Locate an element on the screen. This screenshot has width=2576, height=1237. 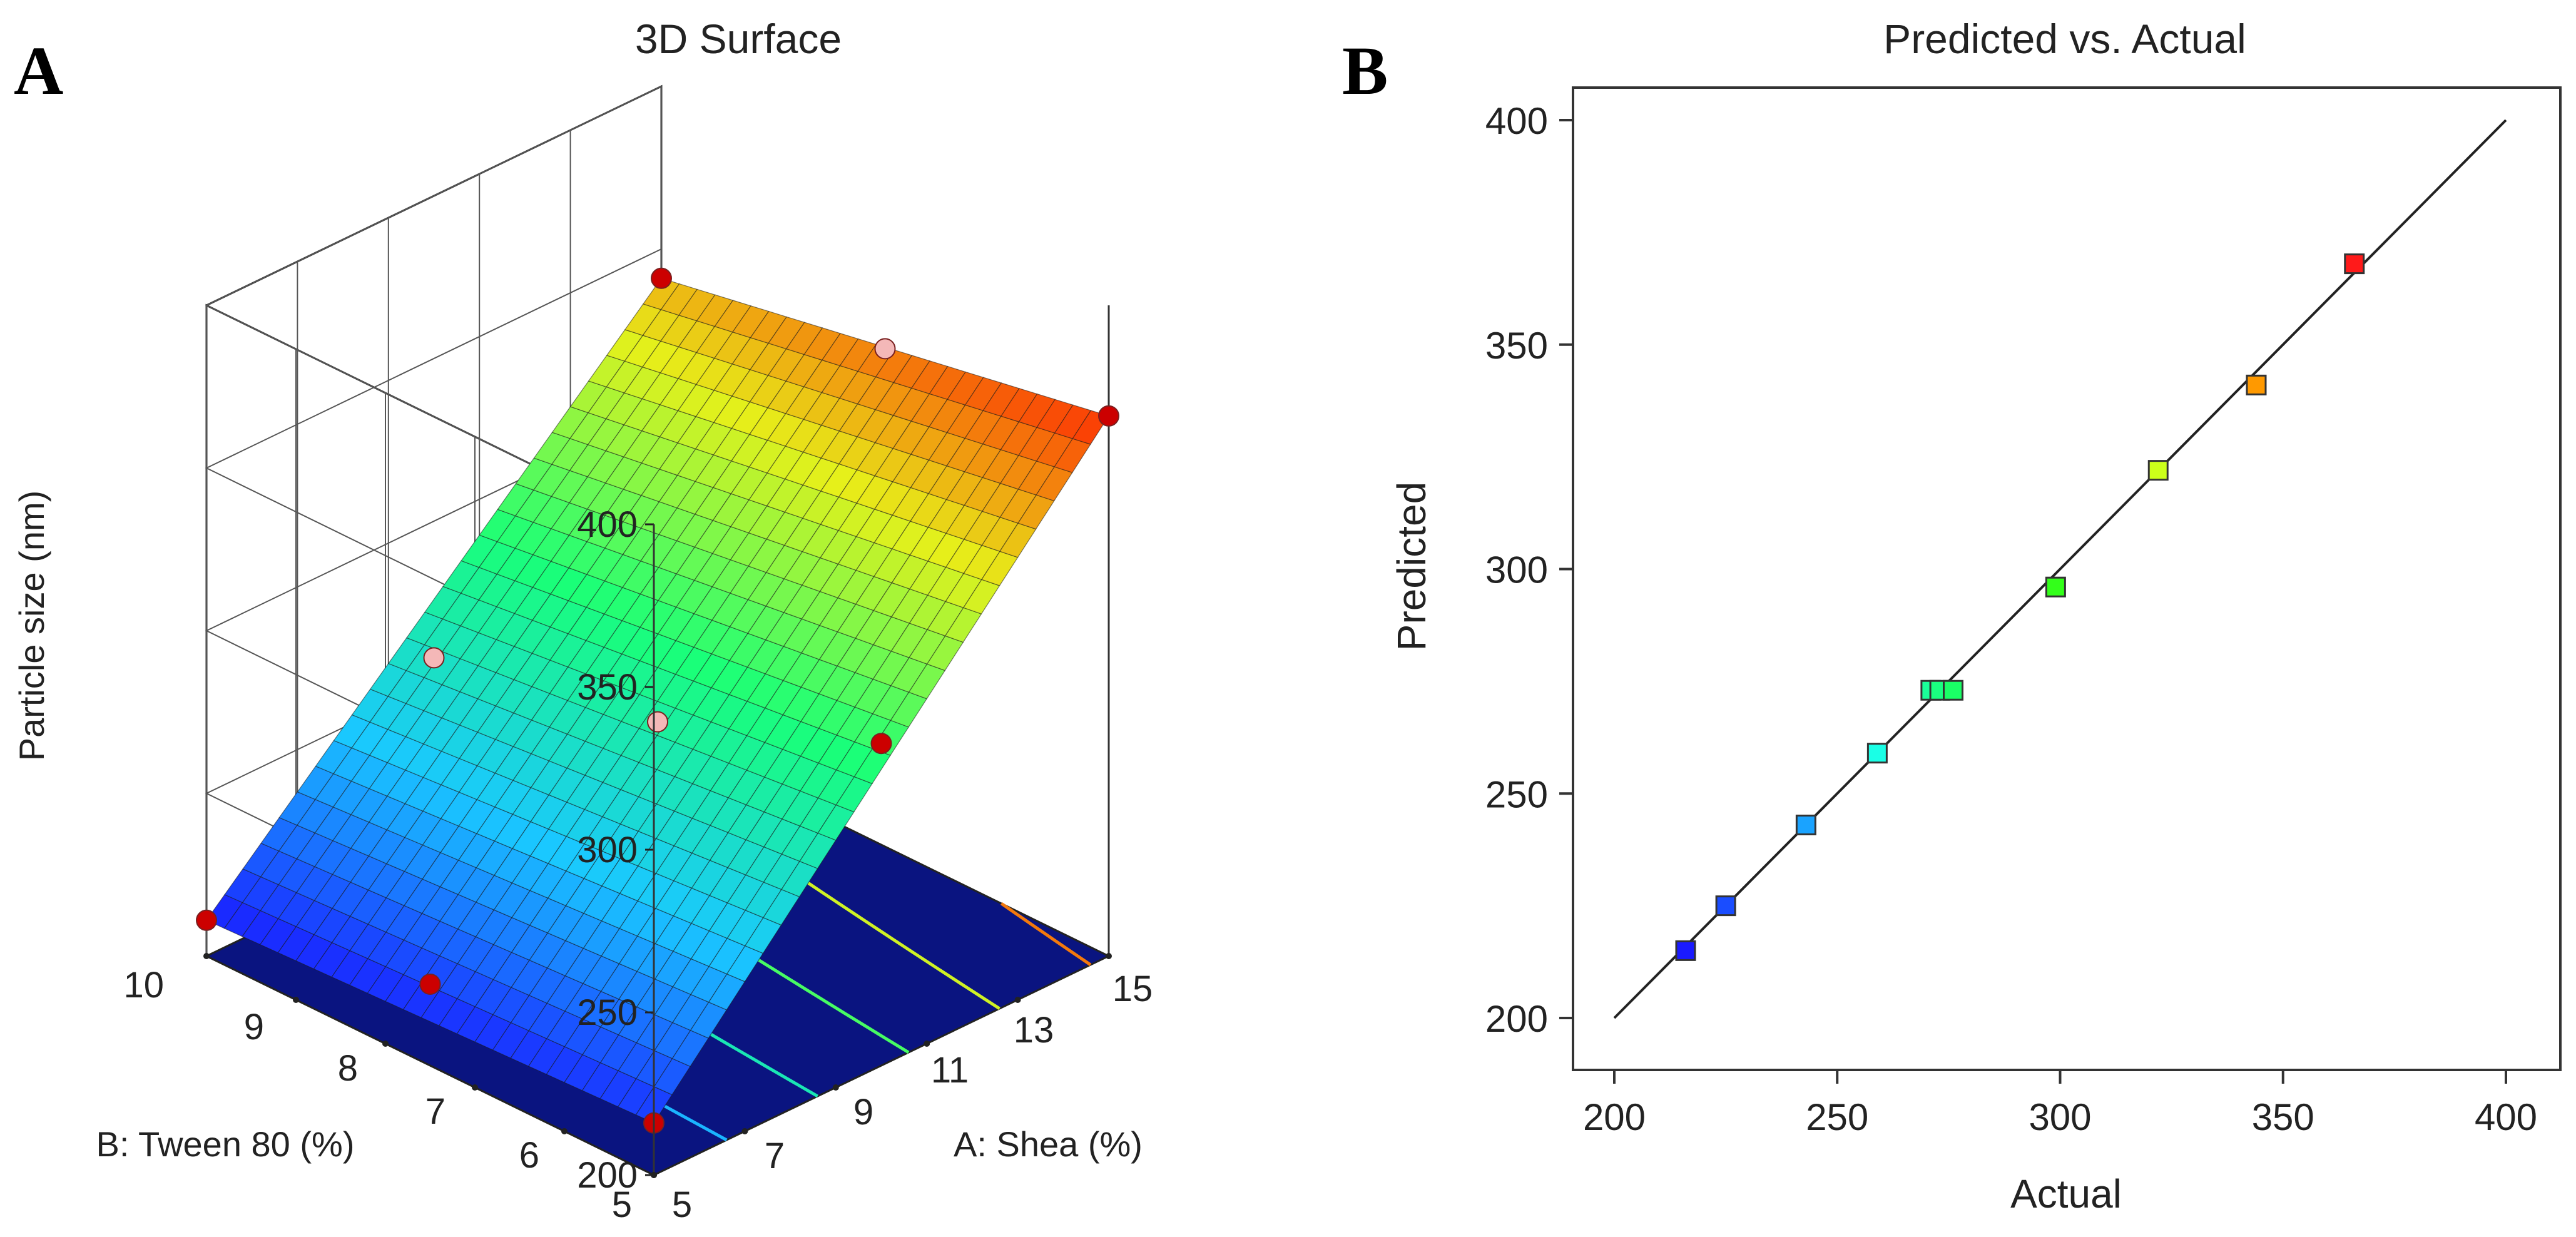
panel-a-title: 3D Surface is located at coordinates (738, 39).